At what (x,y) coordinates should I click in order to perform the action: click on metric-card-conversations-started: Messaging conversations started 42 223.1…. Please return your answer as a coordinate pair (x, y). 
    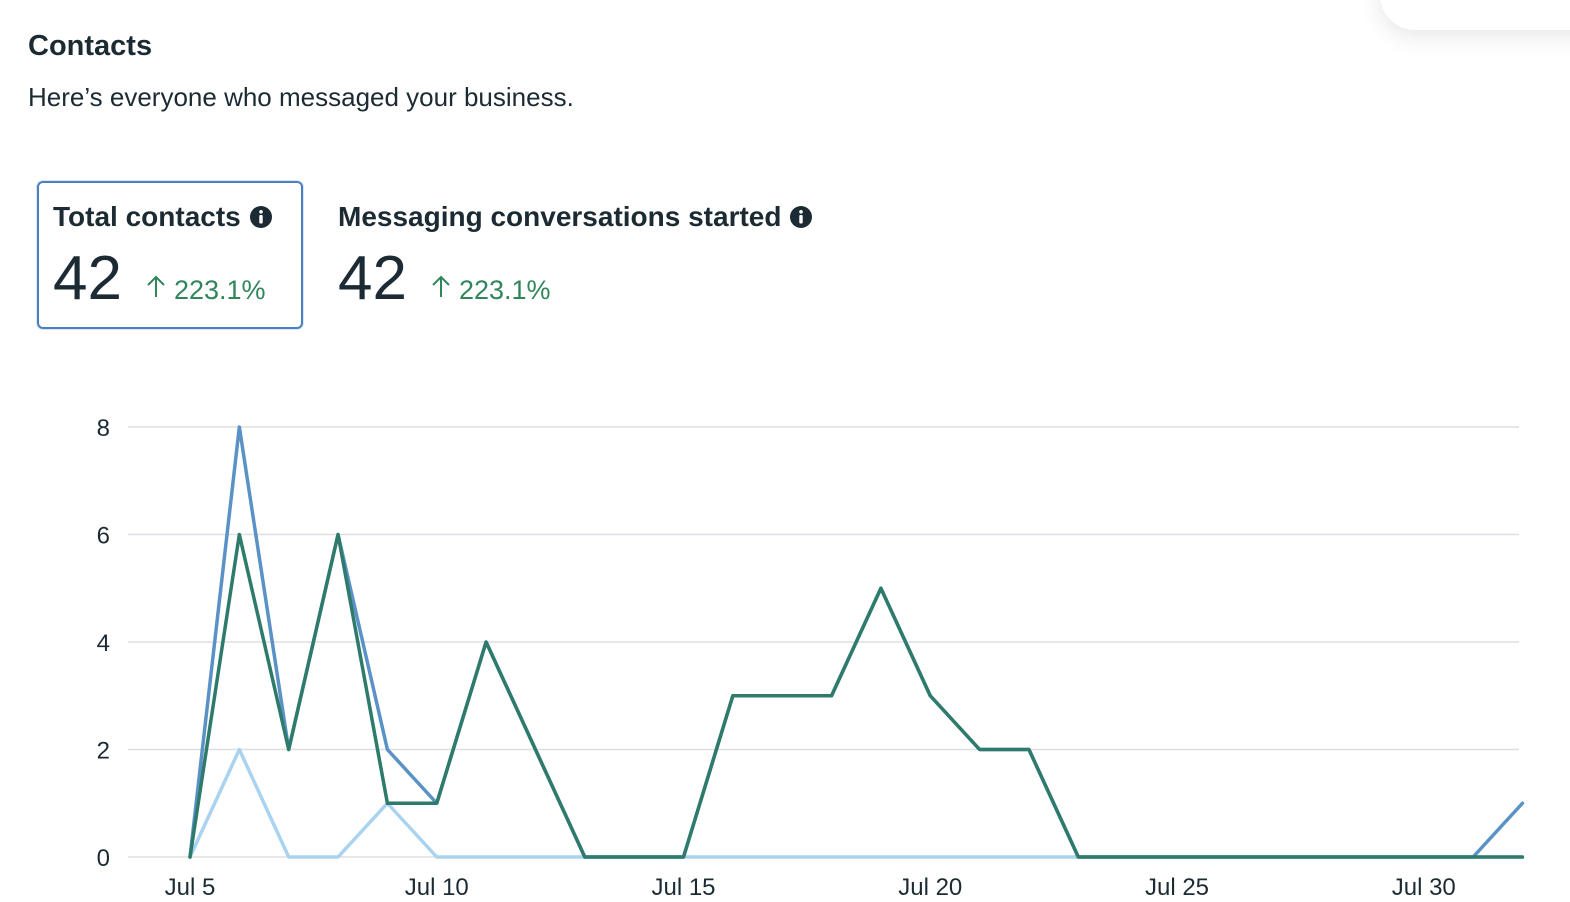
    Looking at the image, I should click on (592, 255).